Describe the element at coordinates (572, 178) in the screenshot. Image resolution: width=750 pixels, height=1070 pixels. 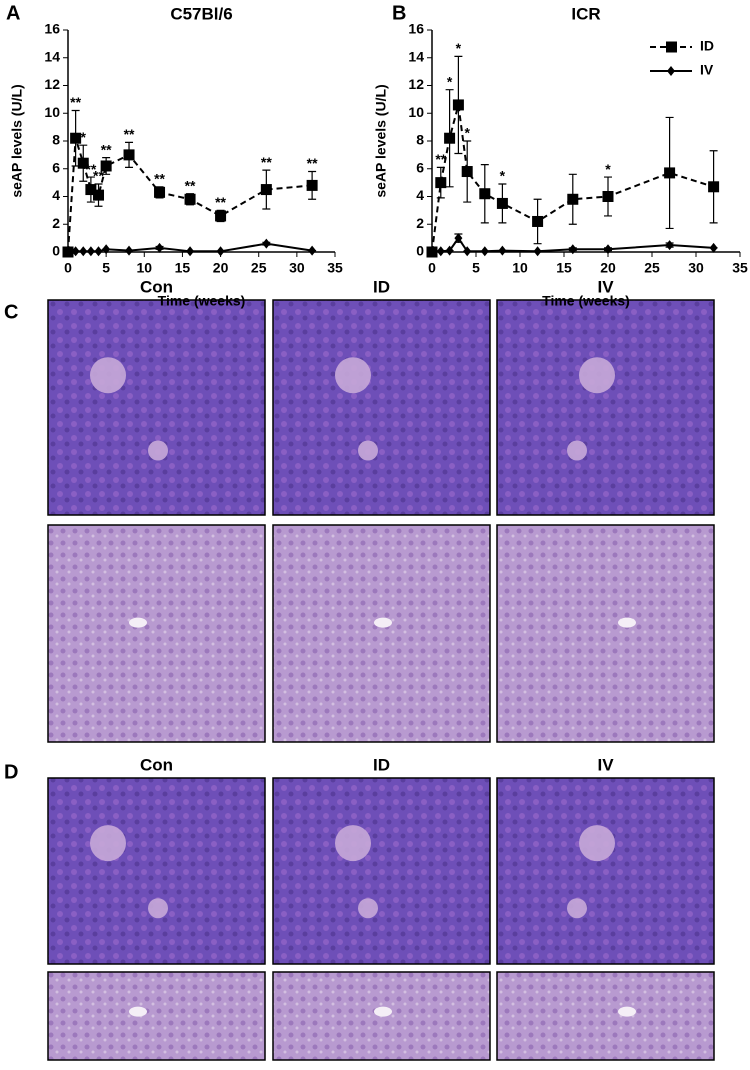
I see `series-line` at that location.